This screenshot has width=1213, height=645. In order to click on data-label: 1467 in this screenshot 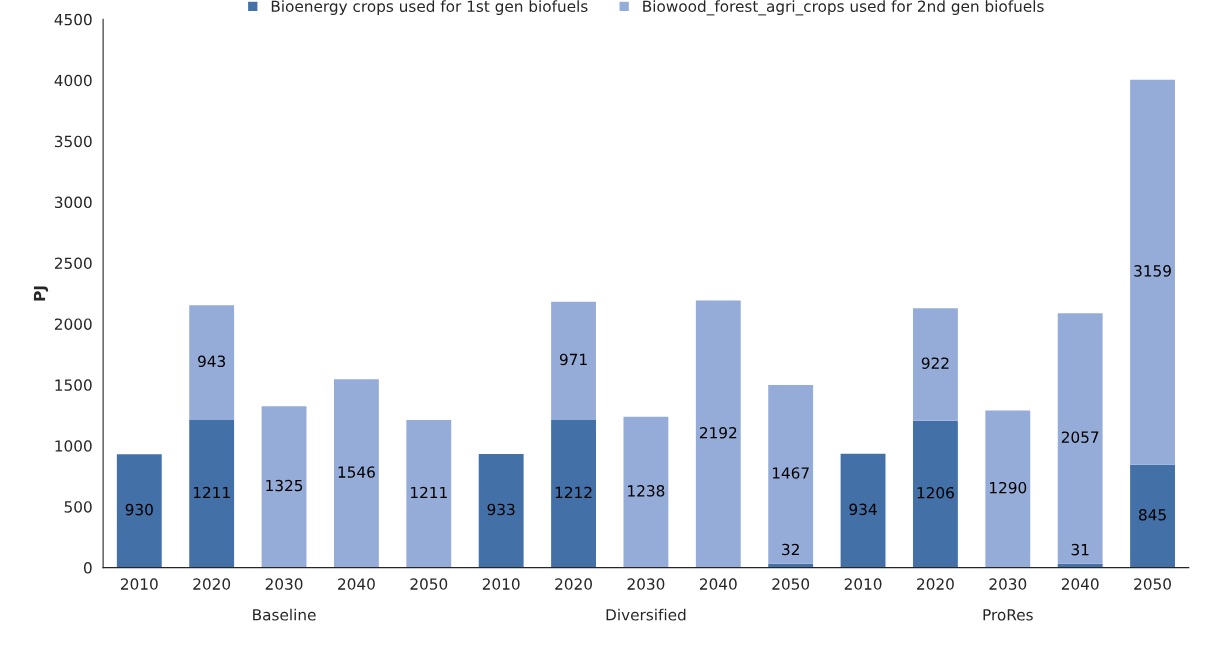, I will do `click(790, 473)`.